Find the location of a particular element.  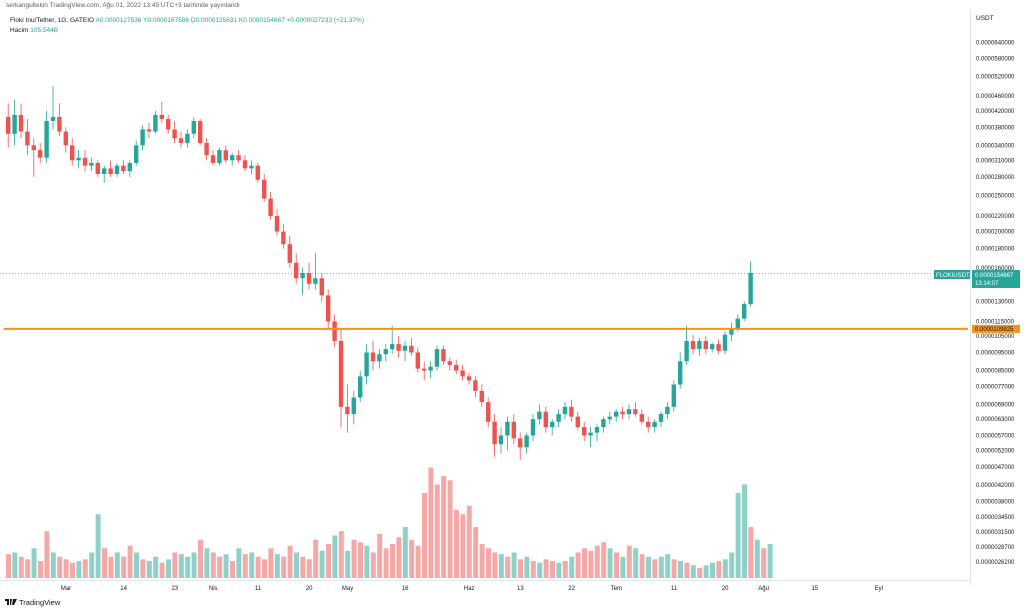

last-symbol-text: FLOKIUSDT is located at coordinates (953, 276).